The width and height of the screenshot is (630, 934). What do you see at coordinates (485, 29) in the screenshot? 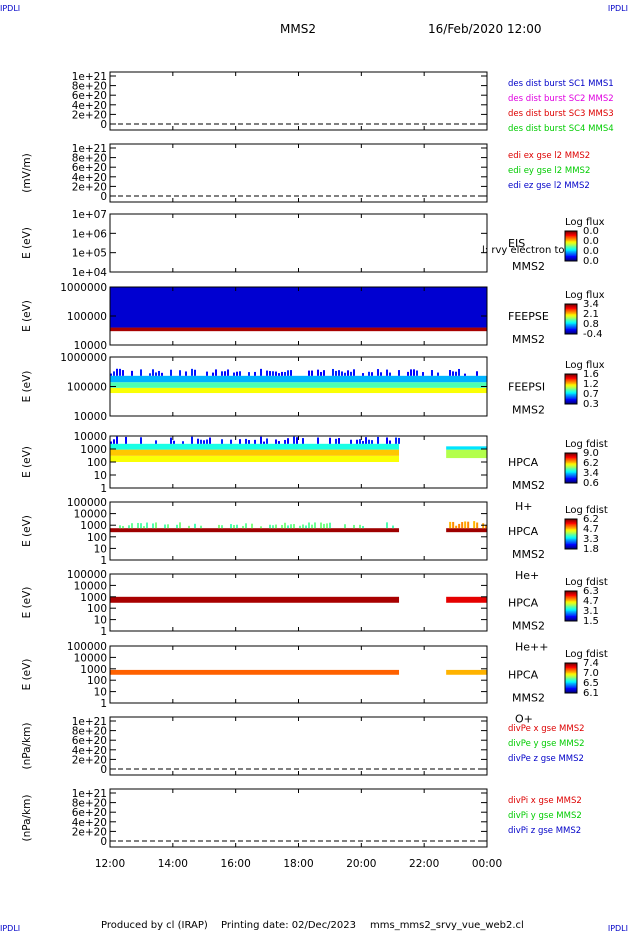
I see `plot-date: 16/Feb/2020 12:00` at bounding box center [485, 29].